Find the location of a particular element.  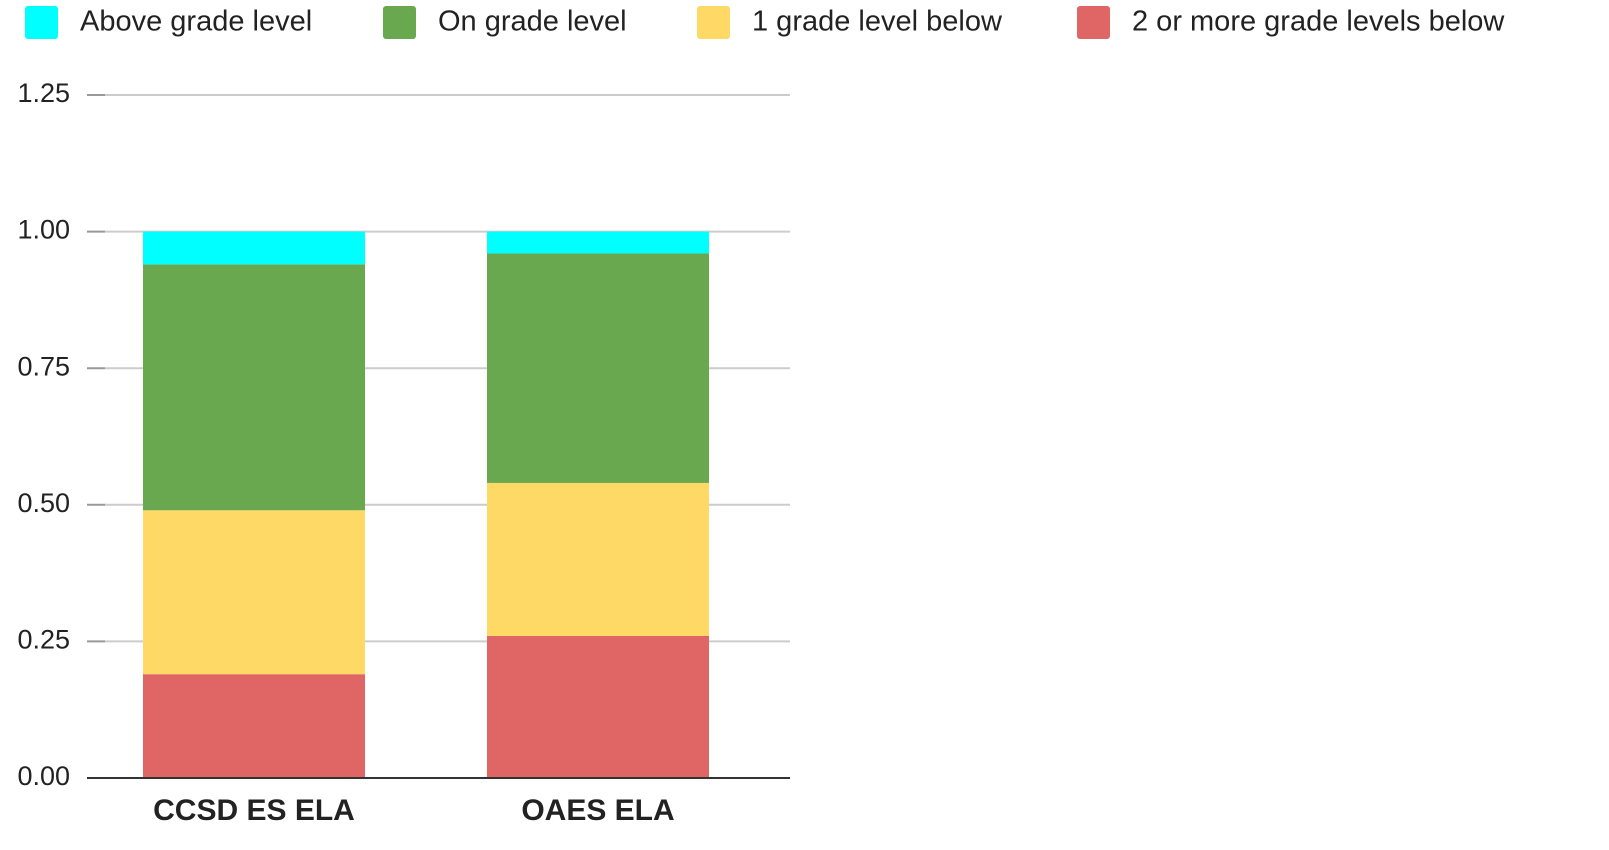

y-tick-label: 1.00 is located at coordinates (43, 230).